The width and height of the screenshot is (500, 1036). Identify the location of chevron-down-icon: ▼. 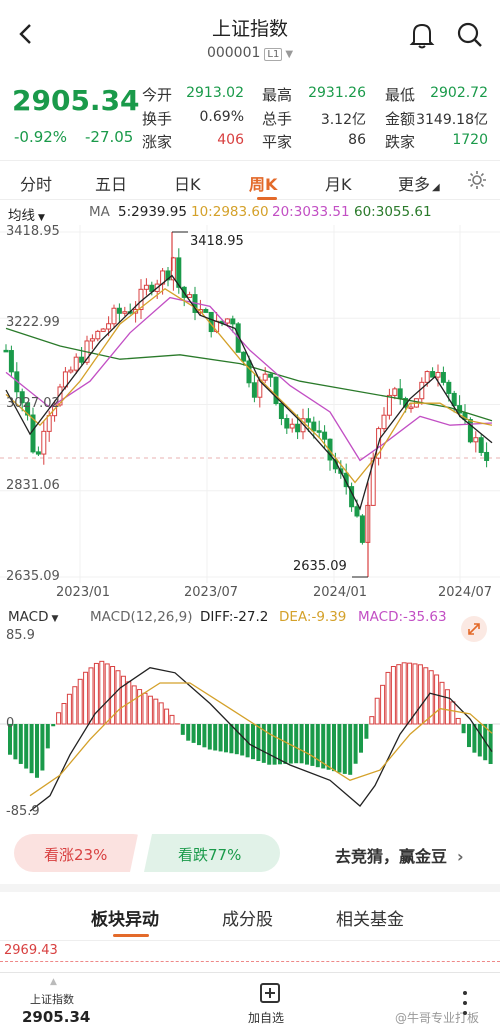
(41, 218).